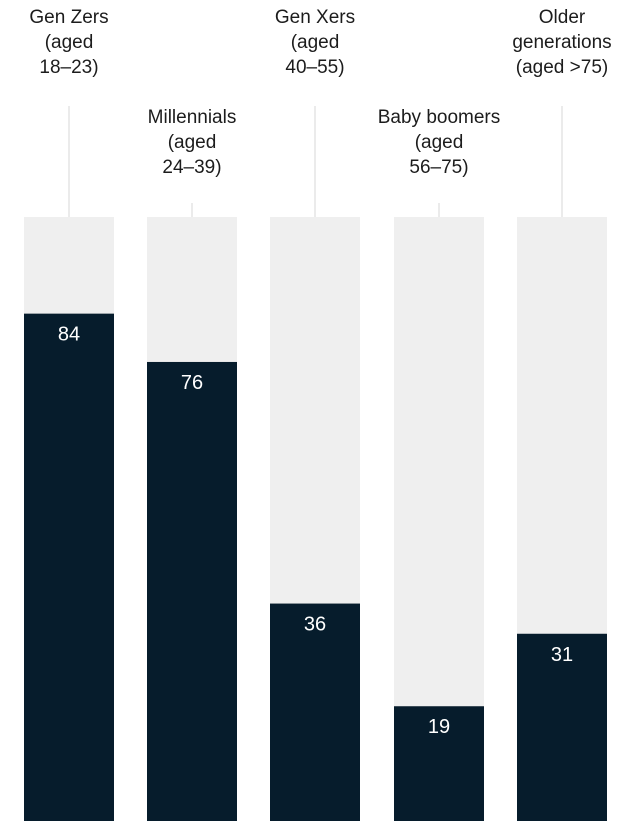  Describe the element at coordinates (439, 727) in the screenshot. I see `value-label: 19` at that location.